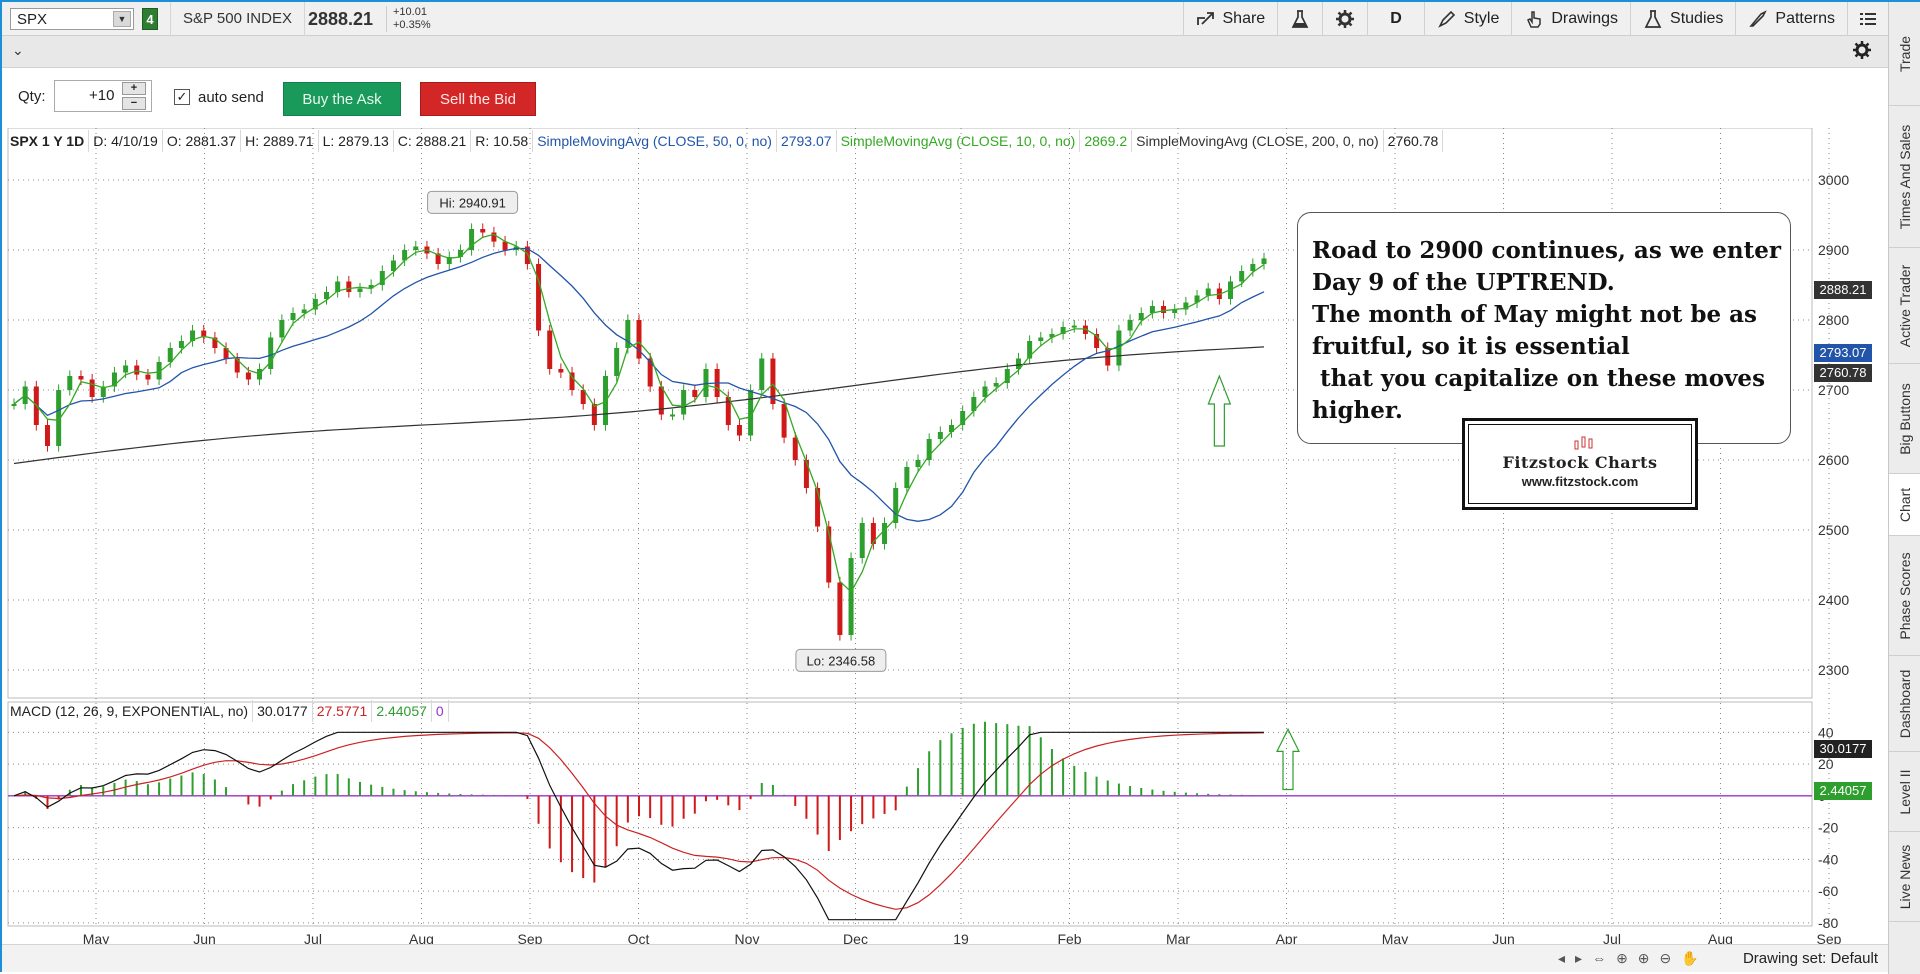 The image size is (1920, 974). I want to click on chart-bottom-bar: ◂ ▸ ⇔ ⊕ ⊕ ⊖ ✋ Drawing set: Default, so click(945, 958).